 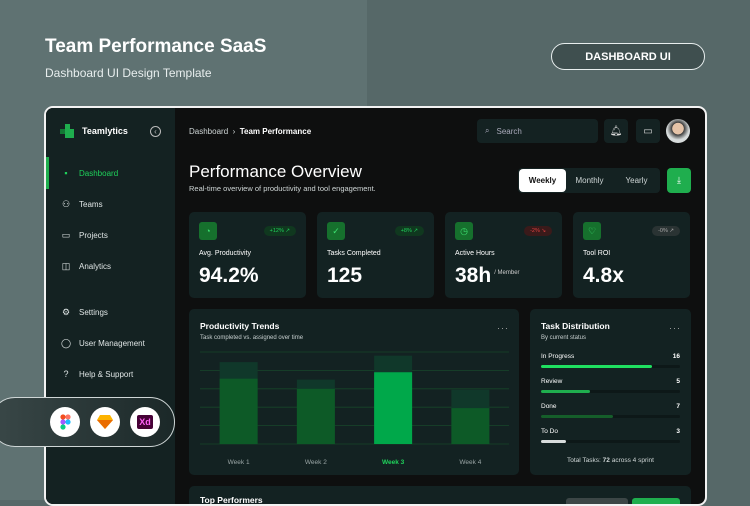 What do you see at coordinates (610, 385) in the screenshot?
I see `task-status-row: Review 5` at bounding box center [610, 385].